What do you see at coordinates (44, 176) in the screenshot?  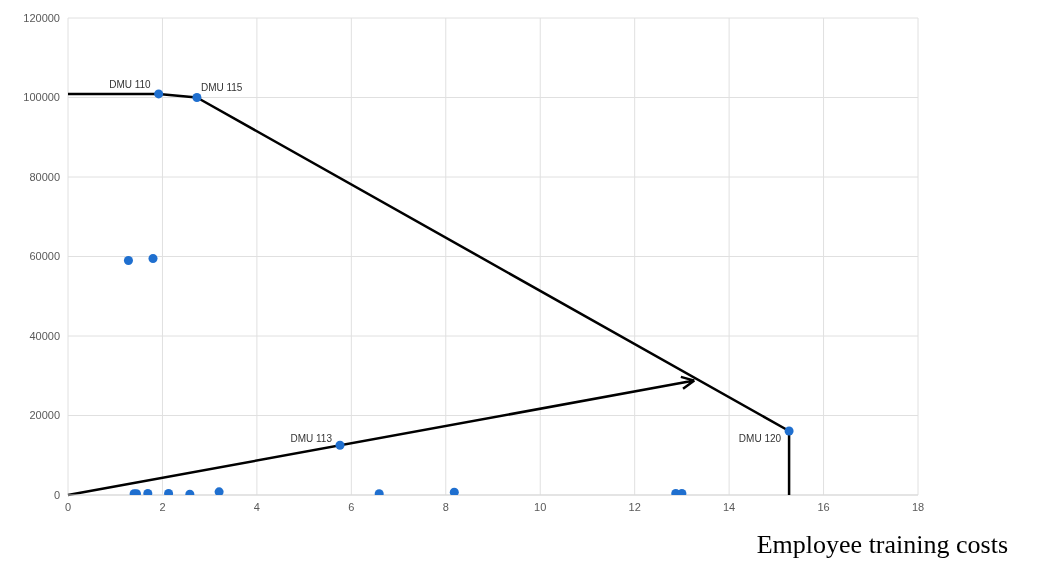 I see `y-tick-label: 80000` at bounding box center [44, 176].